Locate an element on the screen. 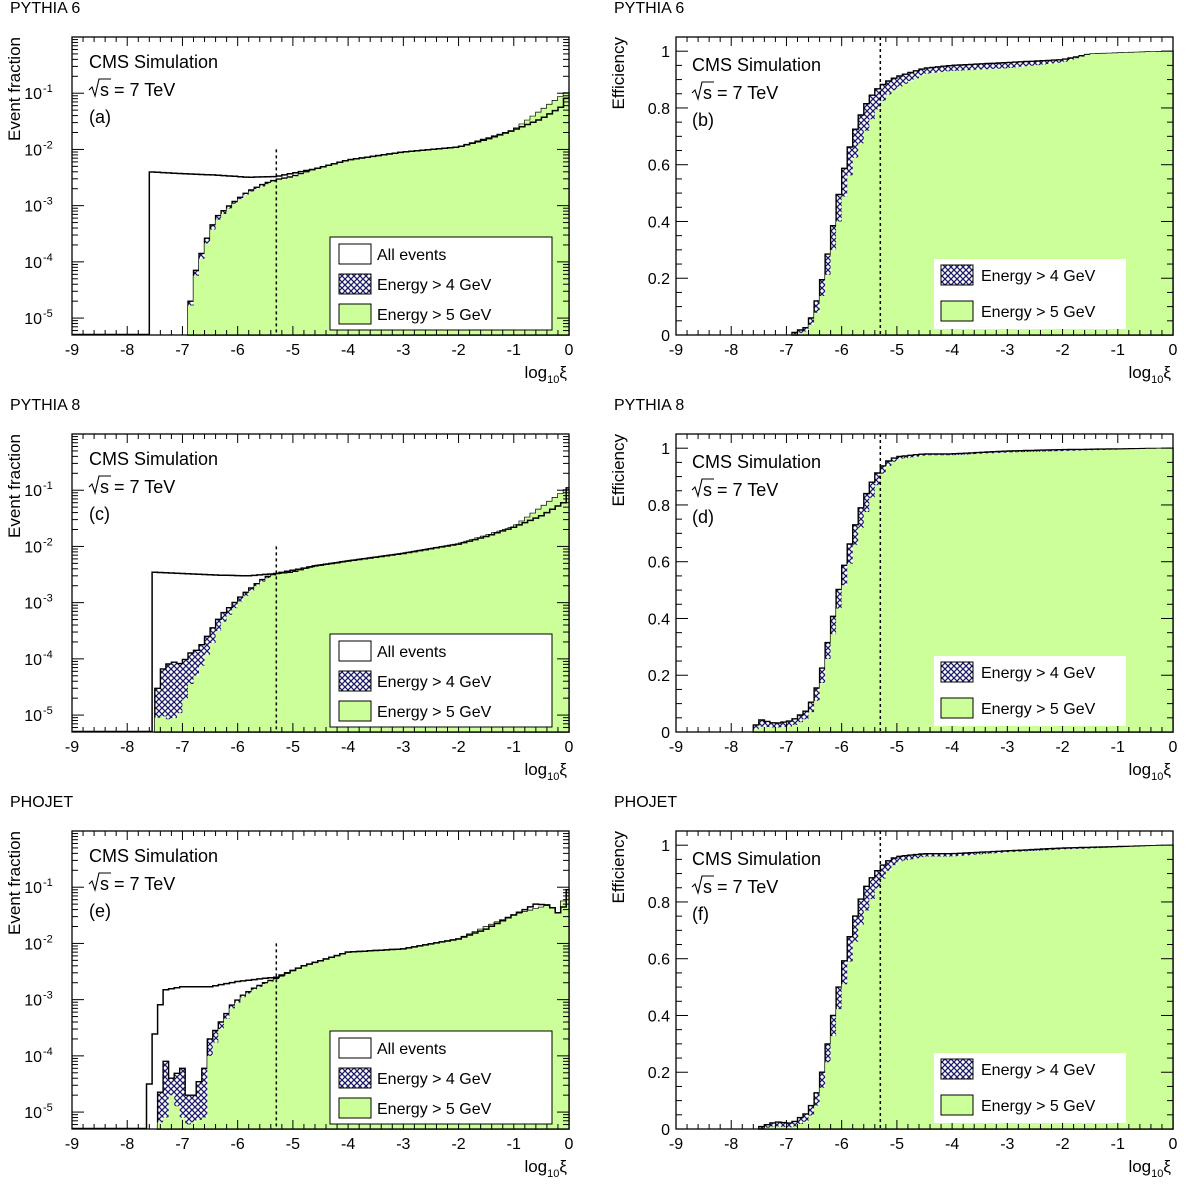 The height and width of the screenshot is (1186, 1186). panel-generator-title: PHOJET is located at coordinates (41, 802).